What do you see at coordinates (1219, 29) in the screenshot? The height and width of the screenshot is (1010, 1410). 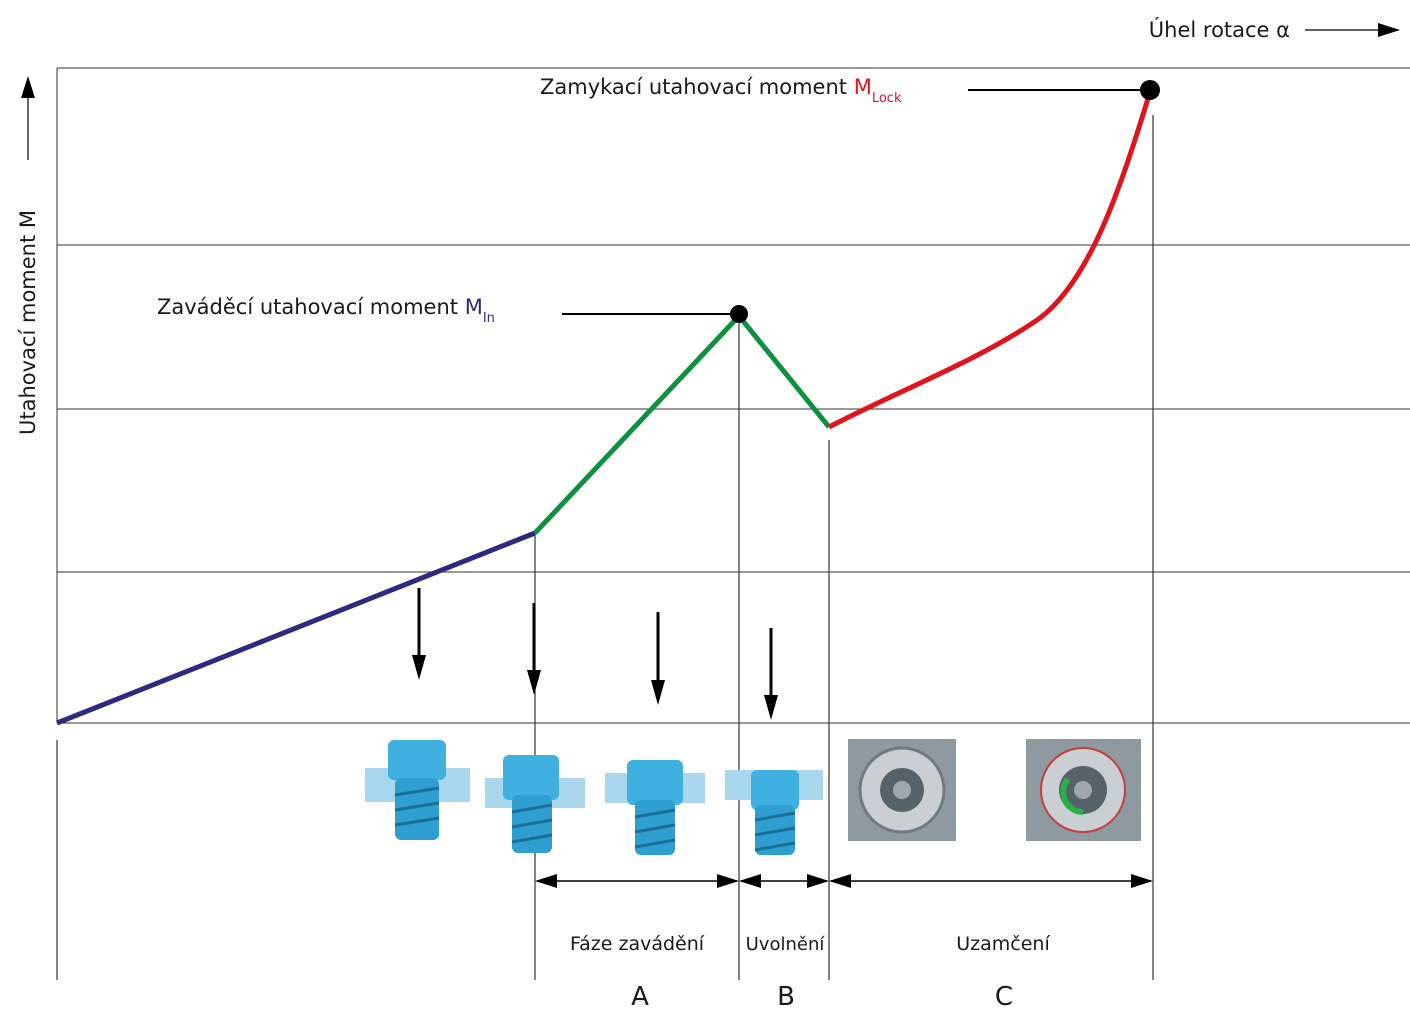 I see `x-axis-label: Úhel rotace α` at bounding box center [1219, 29].